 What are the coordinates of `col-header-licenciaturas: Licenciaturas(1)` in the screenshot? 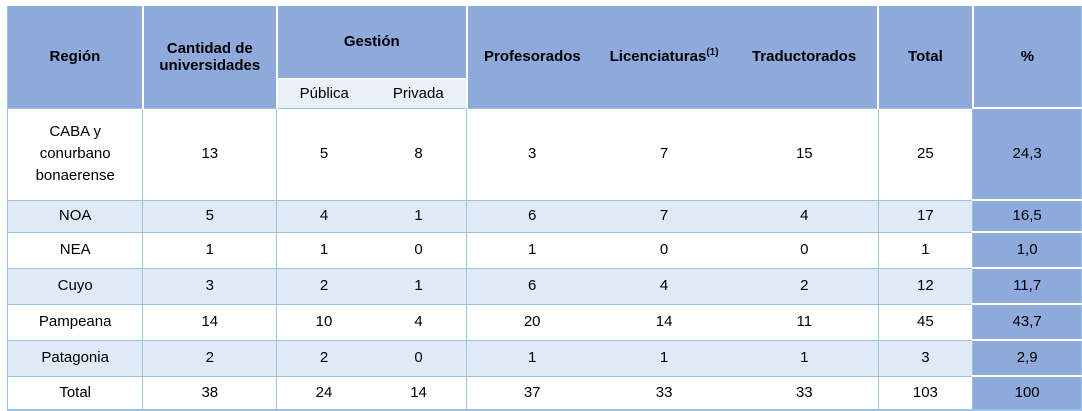 It's located at (664, 57).